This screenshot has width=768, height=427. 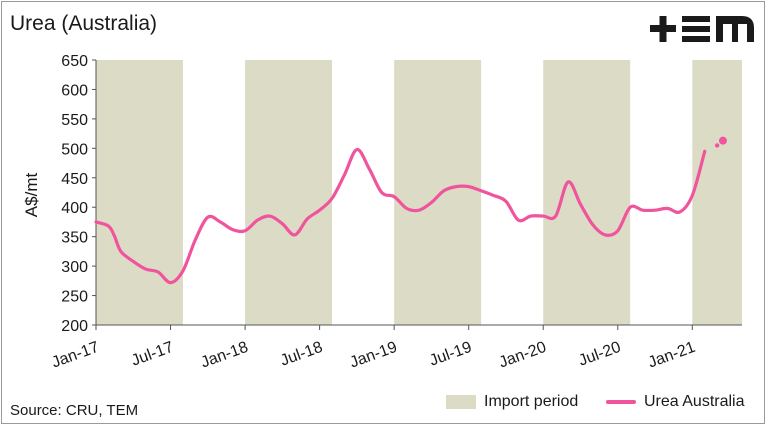 What do you see at coordinates (152, 354) in the screenshot?
I see `x-tick-label: Jul-17` at bounding box center [152, 354].